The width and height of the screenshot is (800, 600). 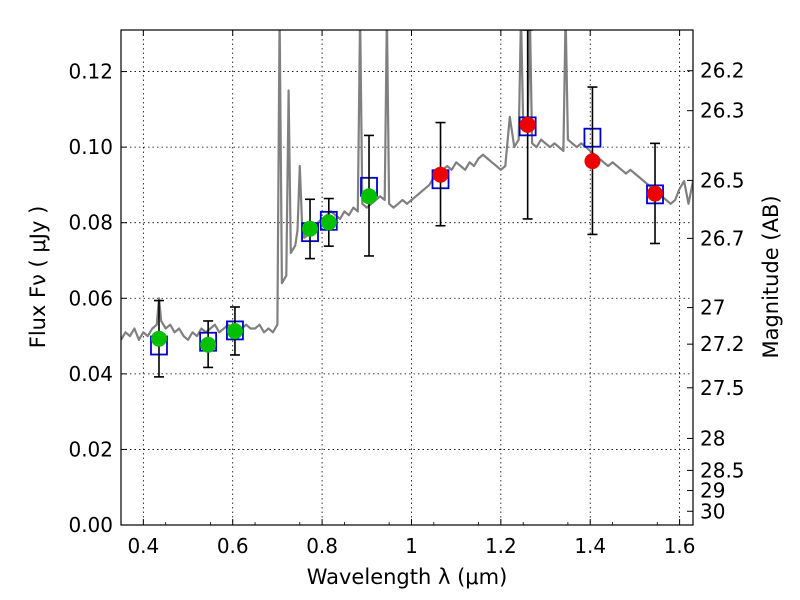 What do you see at coordinates (143, 546) in the screenshot?
I see `x-tick-label: 0.4` at bounding box center [143, 546].